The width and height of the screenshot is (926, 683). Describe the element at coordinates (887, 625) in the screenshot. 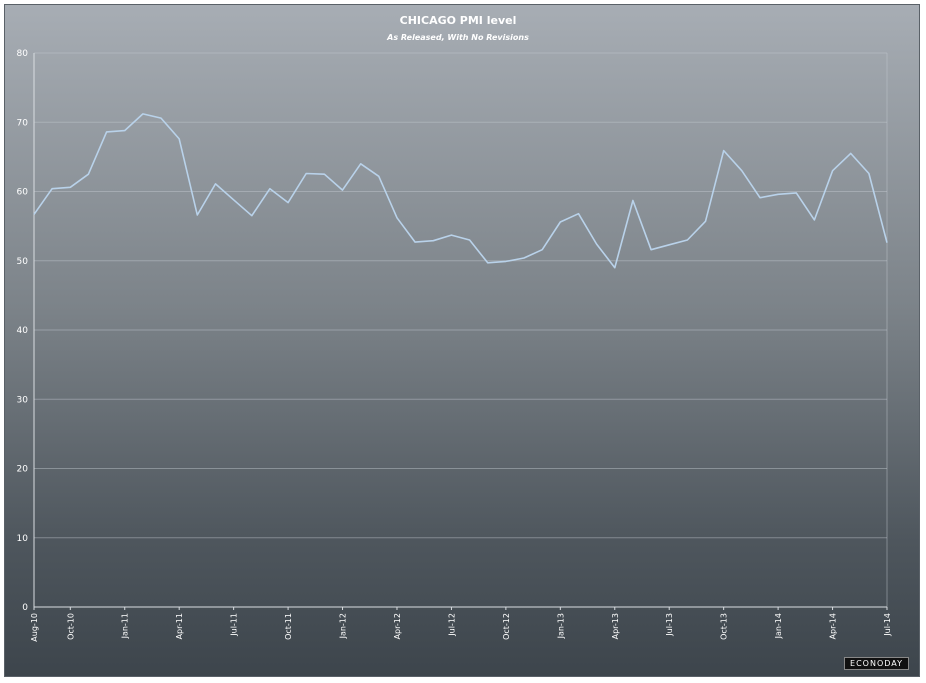

I see `x-tick-label: Jul-14` at that location.